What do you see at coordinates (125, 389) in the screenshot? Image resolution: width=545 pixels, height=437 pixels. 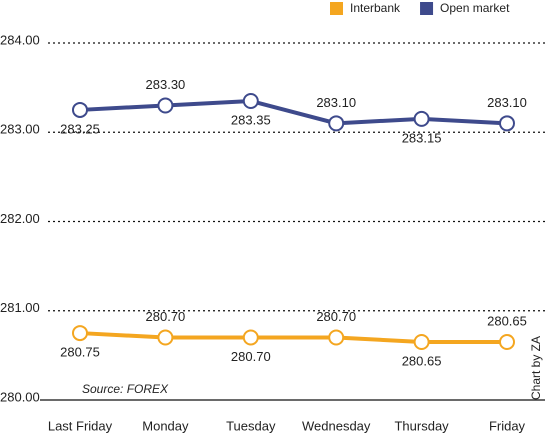 I see `source-note: Source: FOREX` at bounding box center [125, 389].